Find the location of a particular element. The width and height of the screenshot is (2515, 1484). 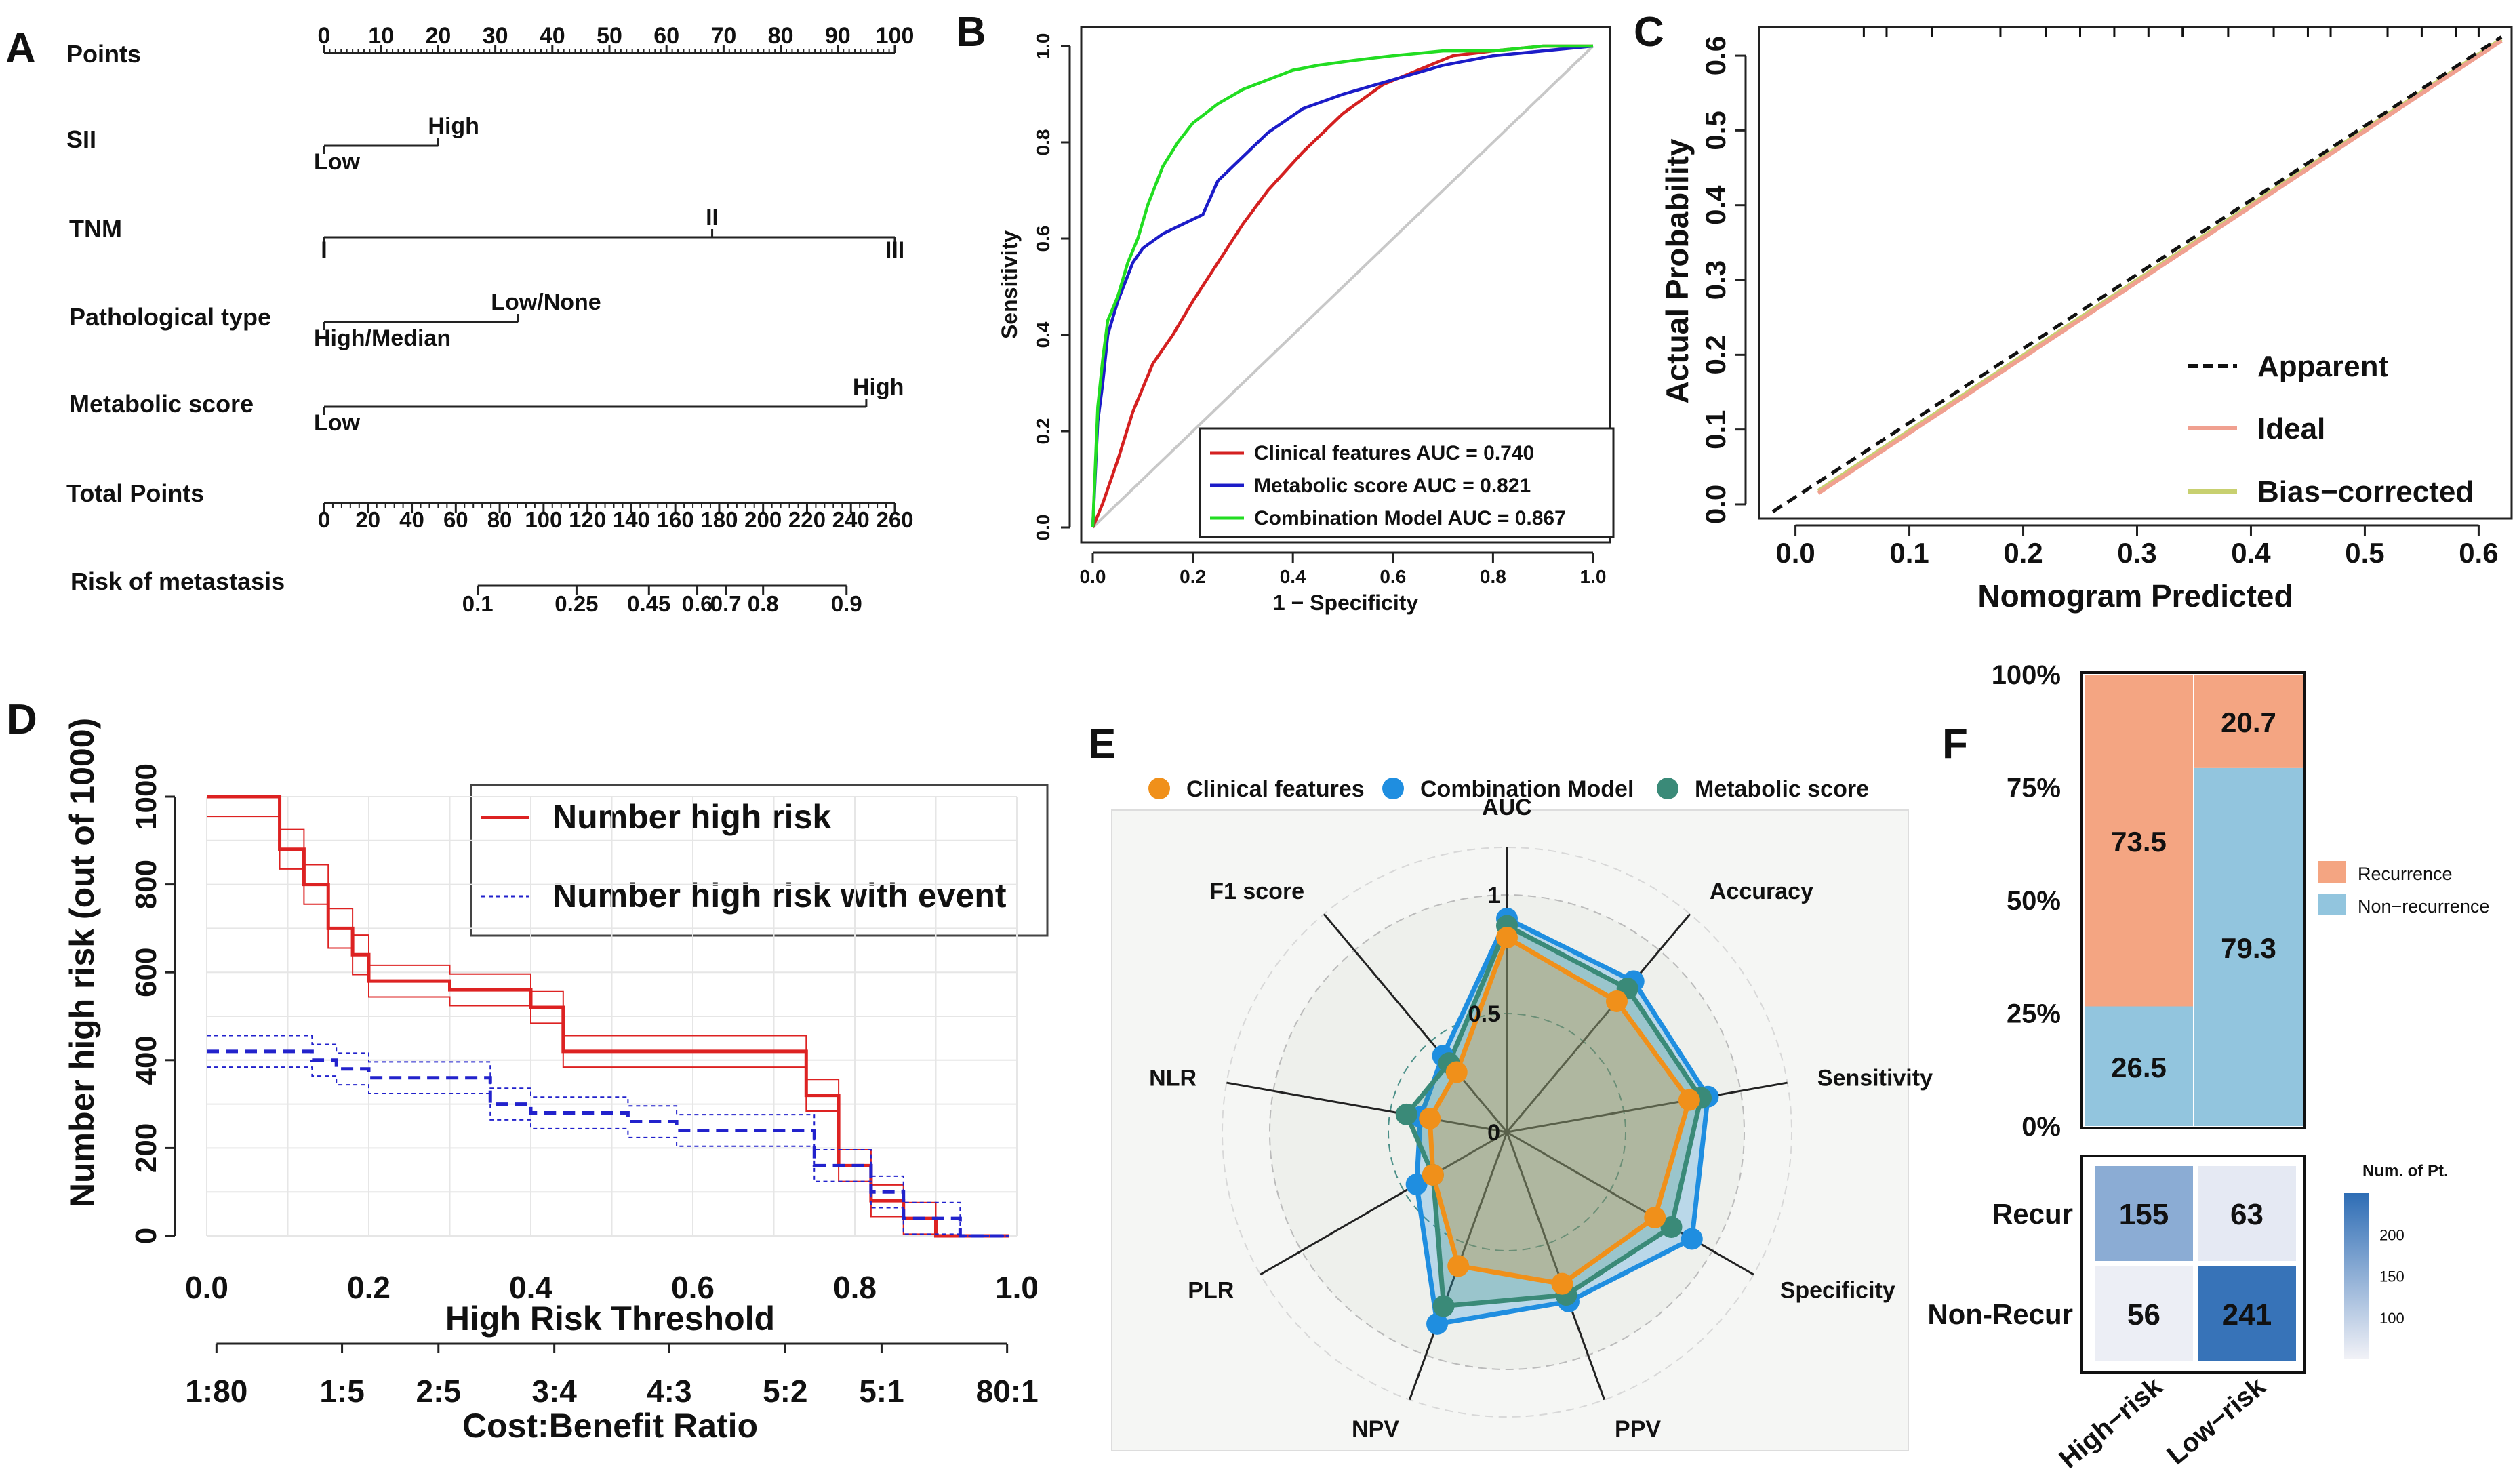

heatmap-colorbar-tick-label: 150 is located at coordinates (2392, 1276).